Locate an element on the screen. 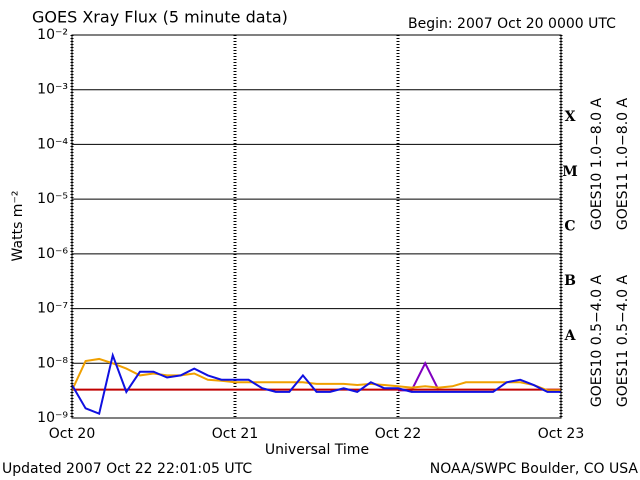 The image size is (640, 480). x-axis-label: Universal Time is located at coordinates (317, 450).